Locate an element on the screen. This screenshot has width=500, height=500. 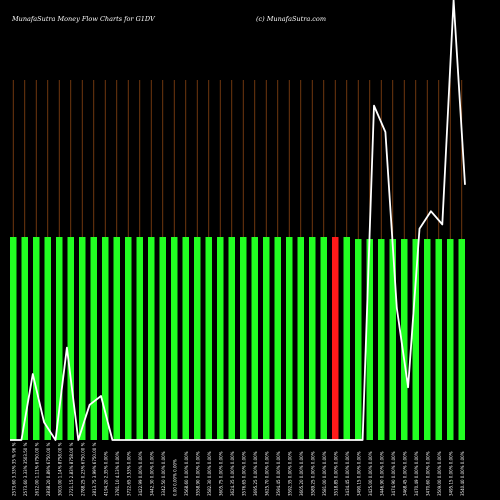
x-tick-label: 3558.90 0.00% 0.00% is located at coordinates (197, 473).